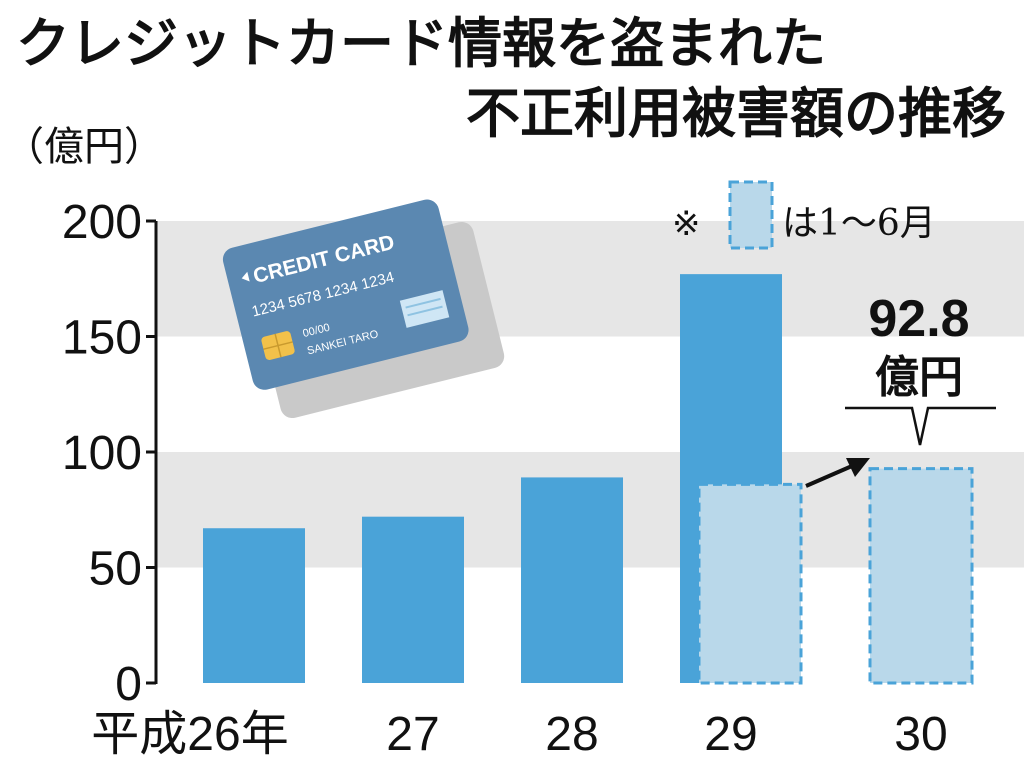 This screenshot has height=766, width=1024. What do you see at coordinates (920, 426) in the screenshot?
I see `annotation-pointer` at bounding box center [920, 426].